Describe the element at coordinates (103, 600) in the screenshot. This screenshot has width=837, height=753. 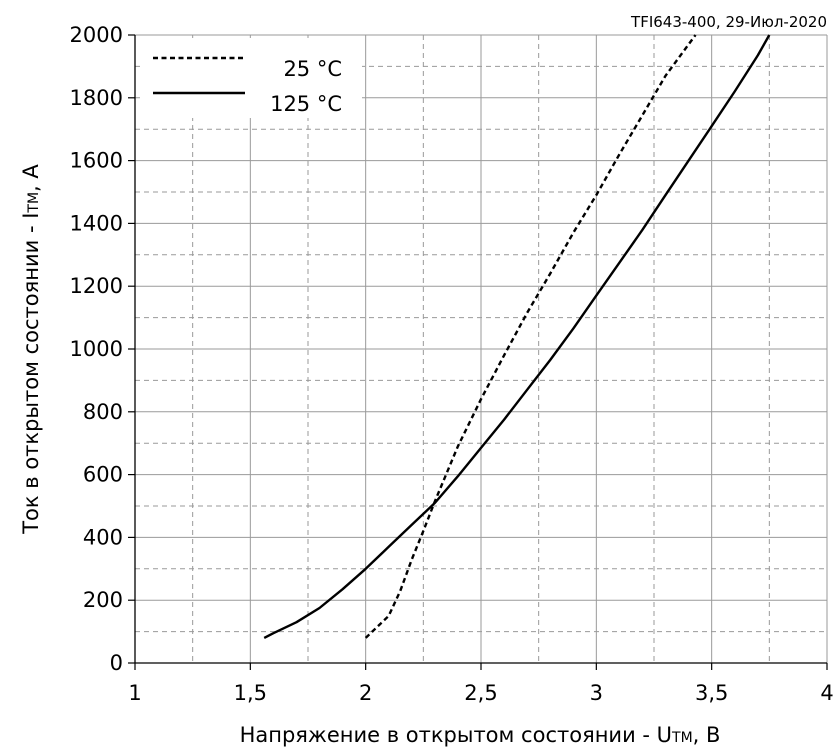
I see `y-tick-label: 200` at that location.